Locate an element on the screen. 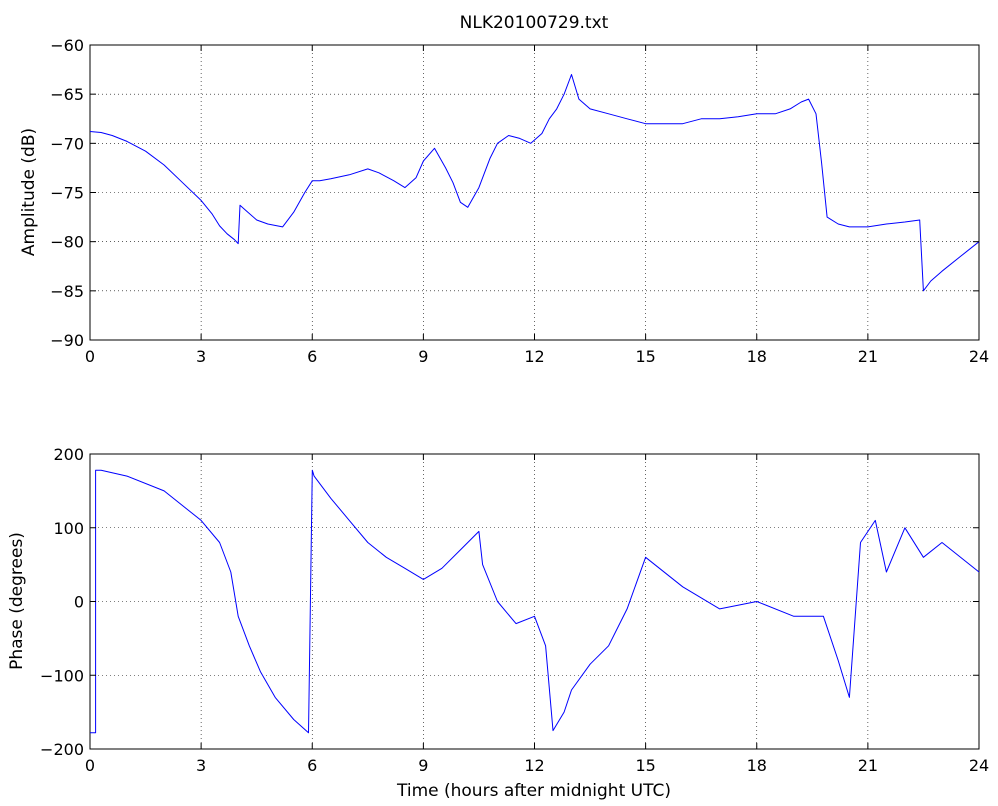 The width and height of the screenshot is (998, 806). phase-y-tick-label: 200 is located at coordinates (68, 454).